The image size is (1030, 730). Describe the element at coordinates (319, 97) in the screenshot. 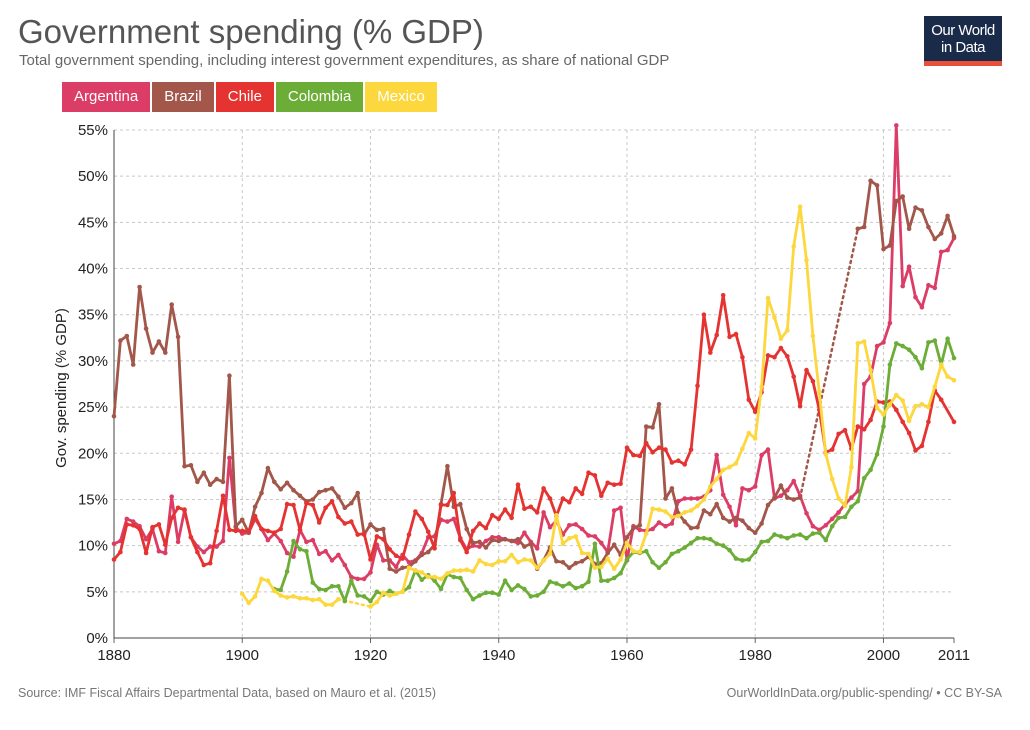

I see `legend-item-colombia: Colombia` at that location.